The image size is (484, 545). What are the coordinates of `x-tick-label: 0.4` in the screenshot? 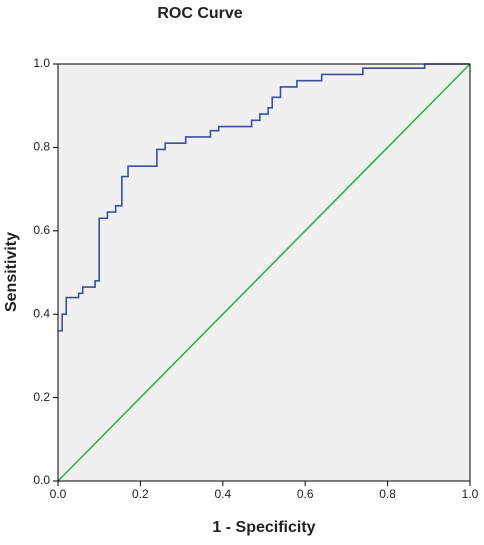 It's located at (222, 494).